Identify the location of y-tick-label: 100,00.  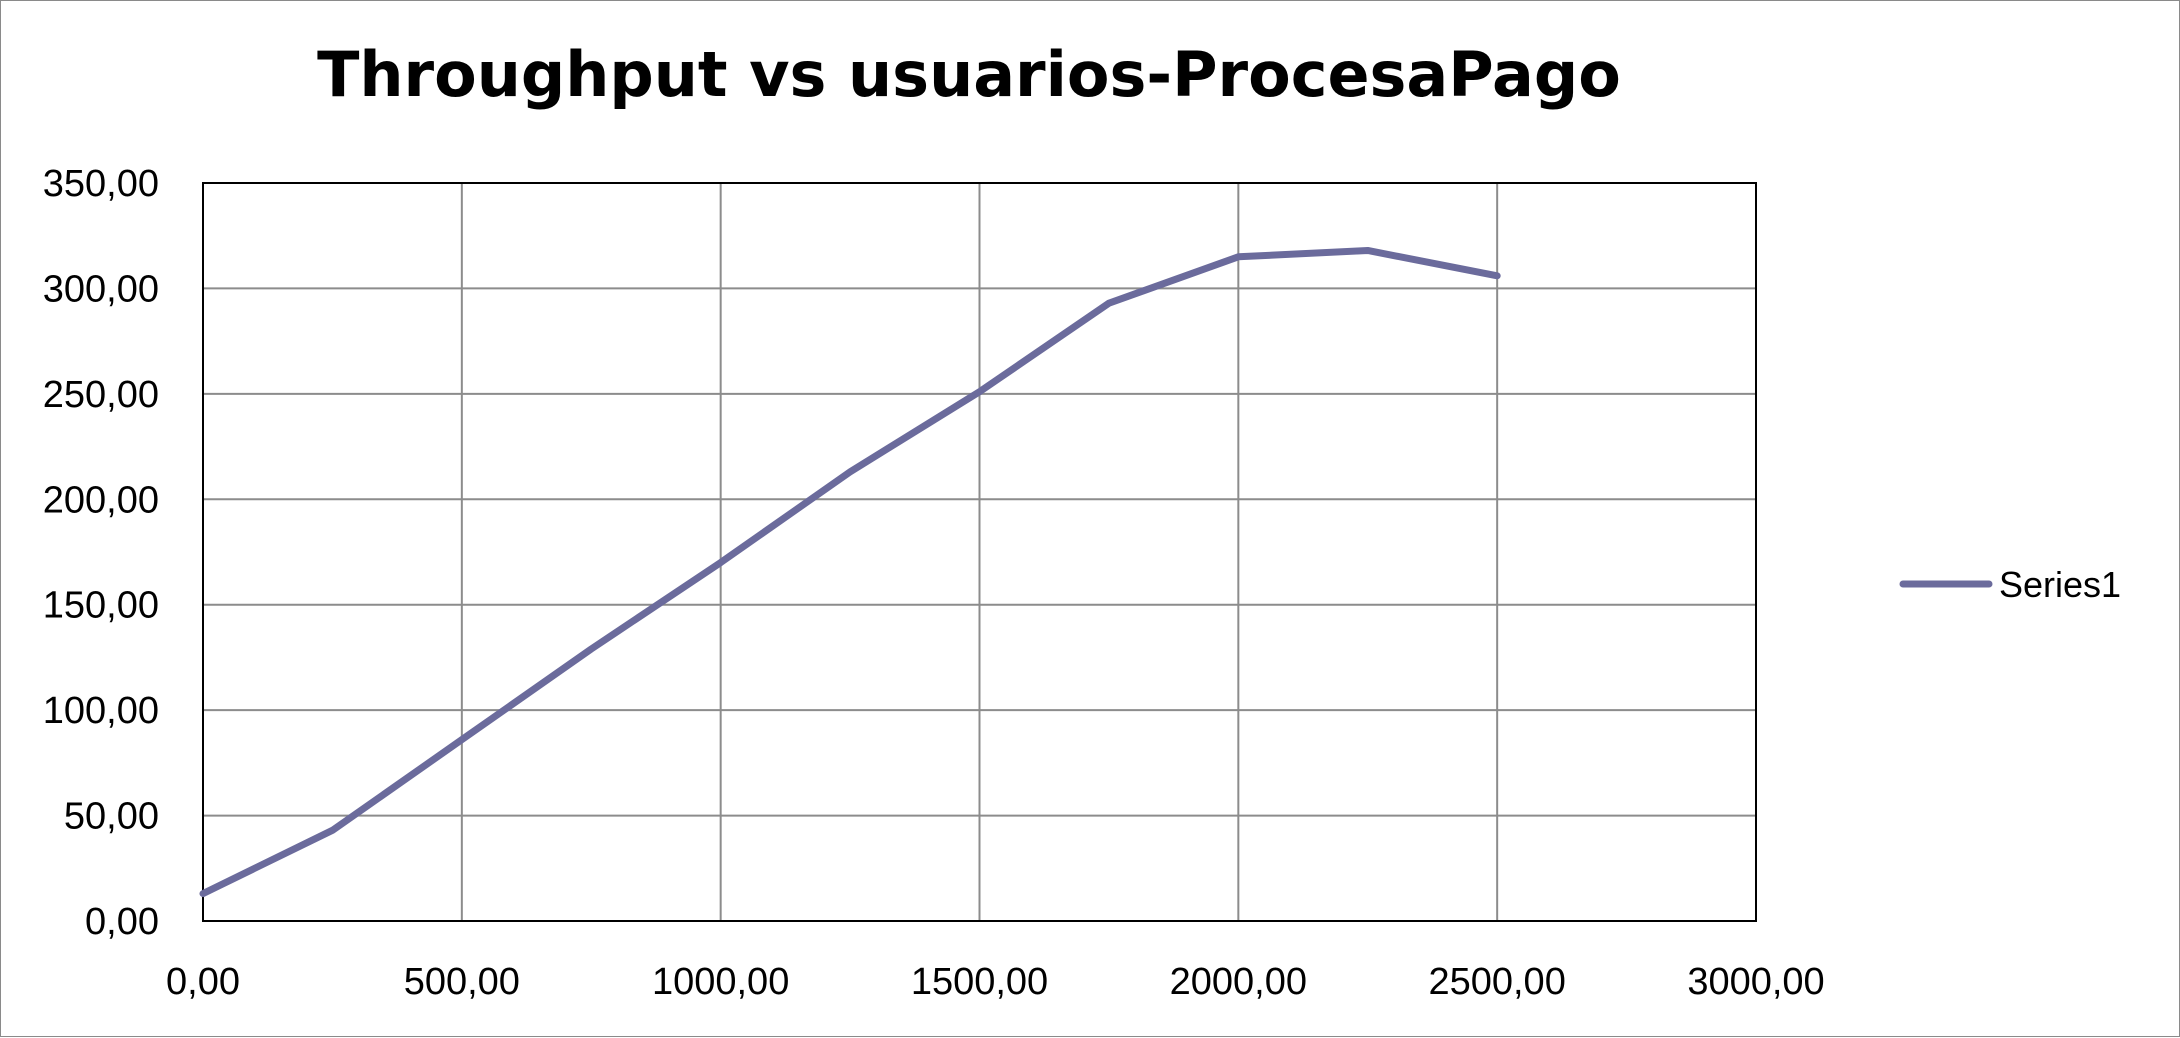
(101, 711).